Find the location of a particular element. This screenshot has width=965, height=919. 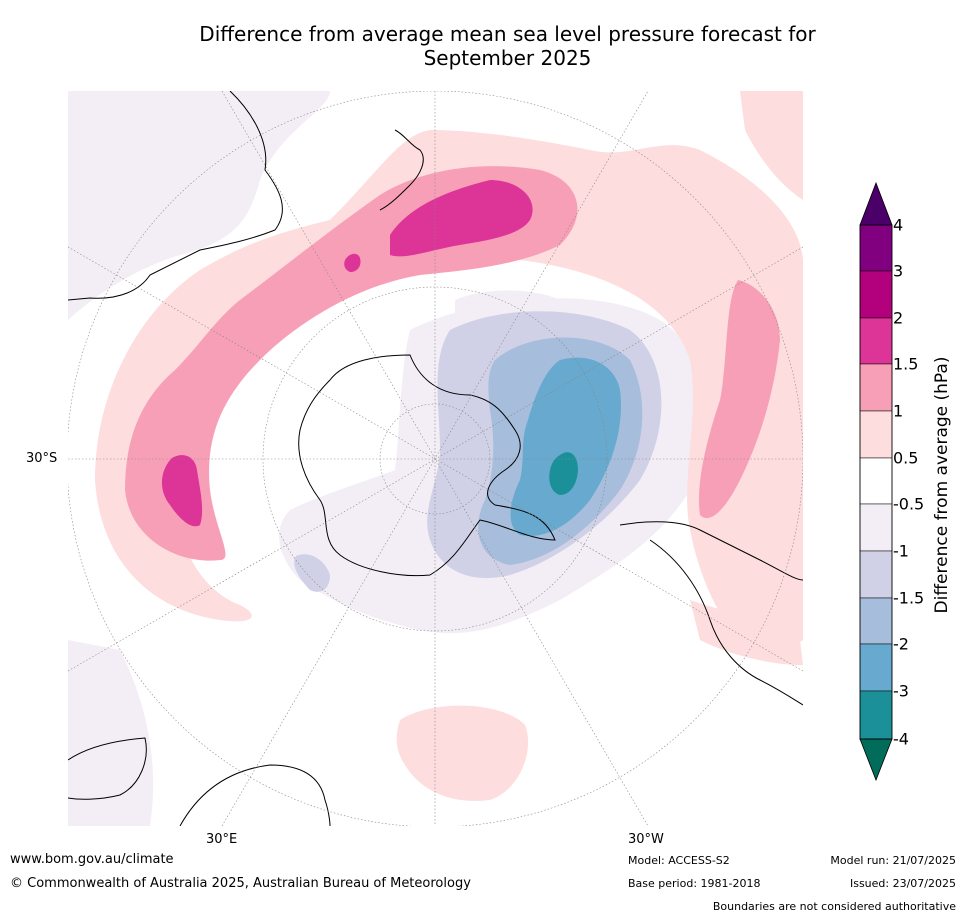

footer-model-run: Model run: 21/07/2025 is located at coordinates (893, 860).